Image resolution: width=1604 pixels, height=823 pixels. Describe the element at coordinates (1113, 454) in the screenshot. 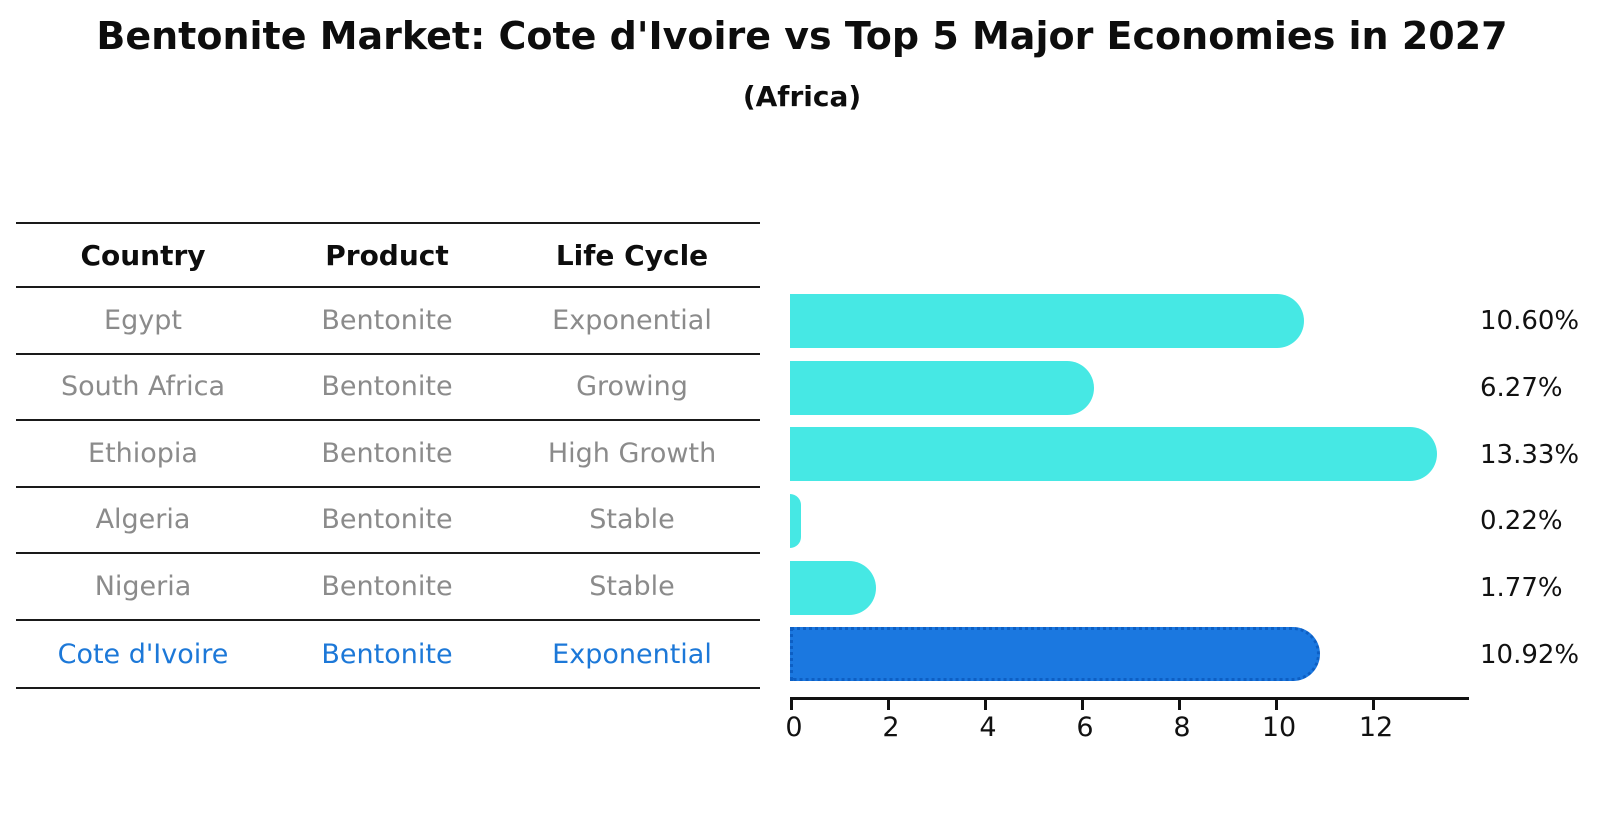

I see `bar-ethiopia` at that location.